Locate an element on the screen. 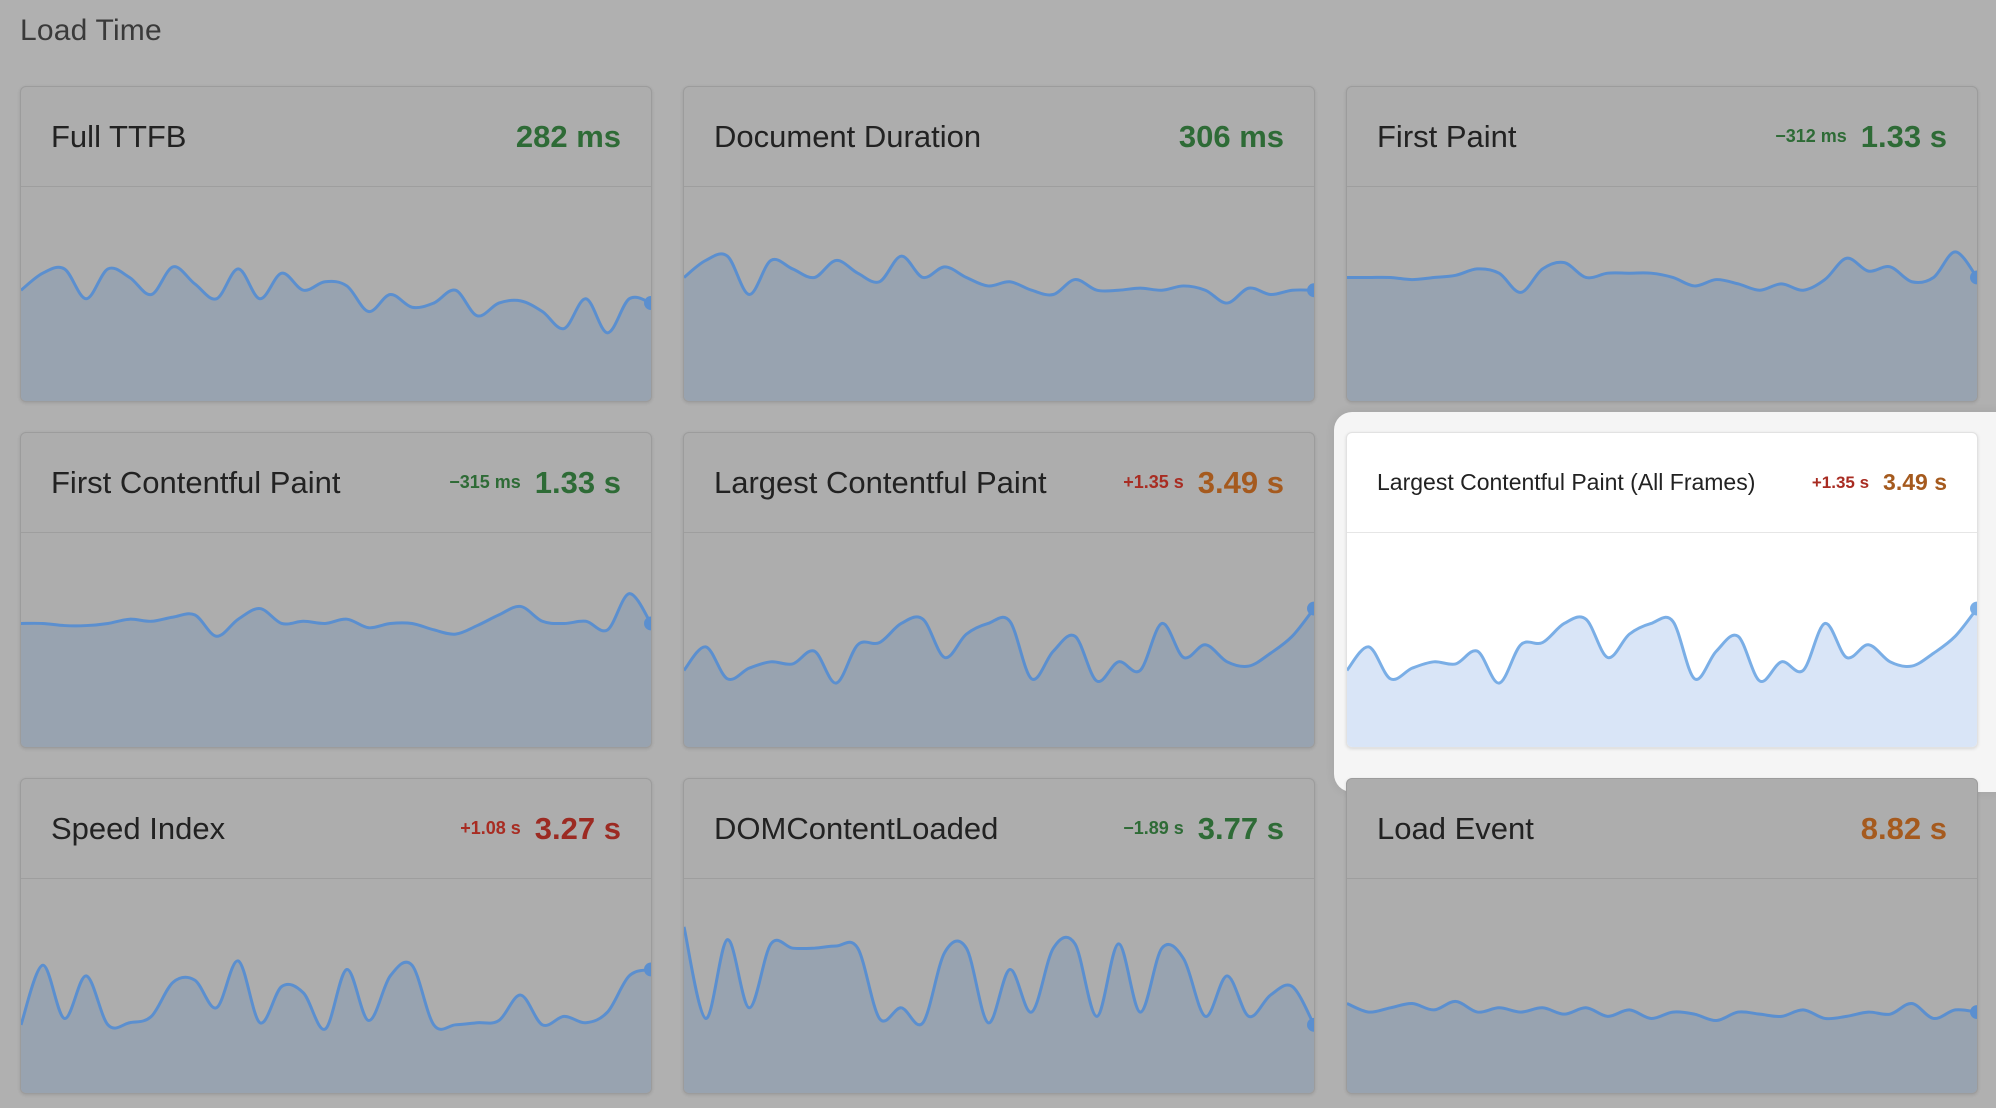 The height and width of the screenshot is (1108, 1996). metric-card-first-paint: First Paint −312 ms 1.33 s is located at coordinates (1662, 244).